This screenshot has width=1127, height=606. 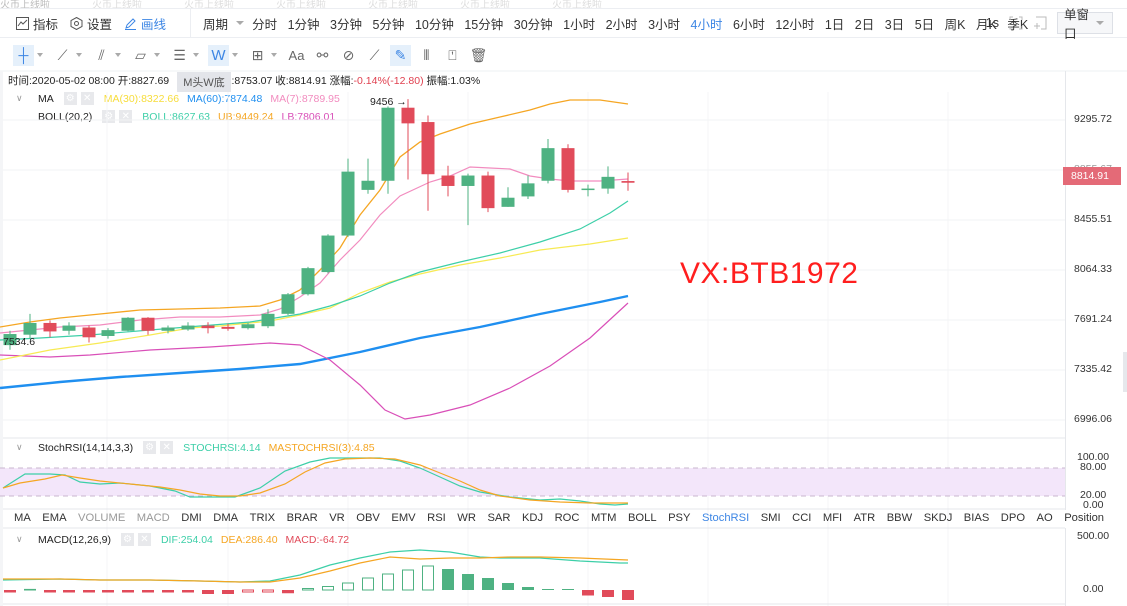 What do you see at coordinates (1040, 23) in the screenshot?
I see `add-window-icon` at bounding box center [1040, 23].